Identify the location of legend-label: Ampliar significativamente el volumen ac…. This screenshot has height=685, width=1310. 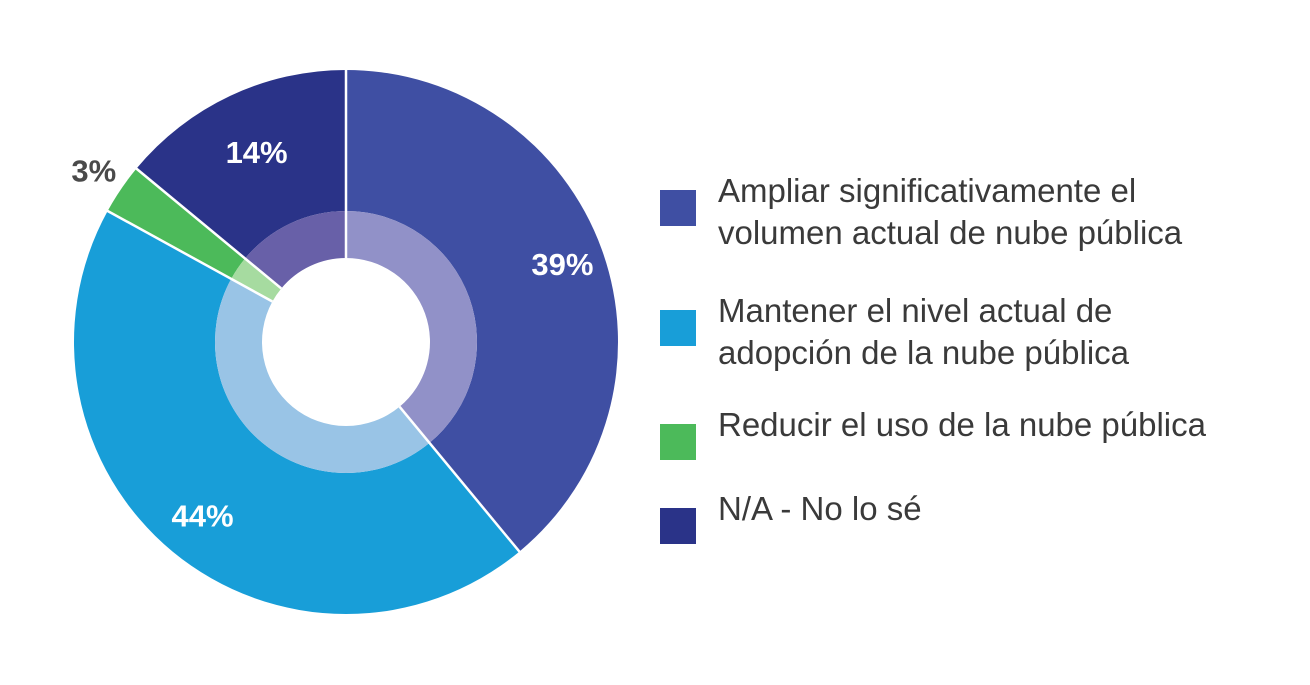
(950, 211).